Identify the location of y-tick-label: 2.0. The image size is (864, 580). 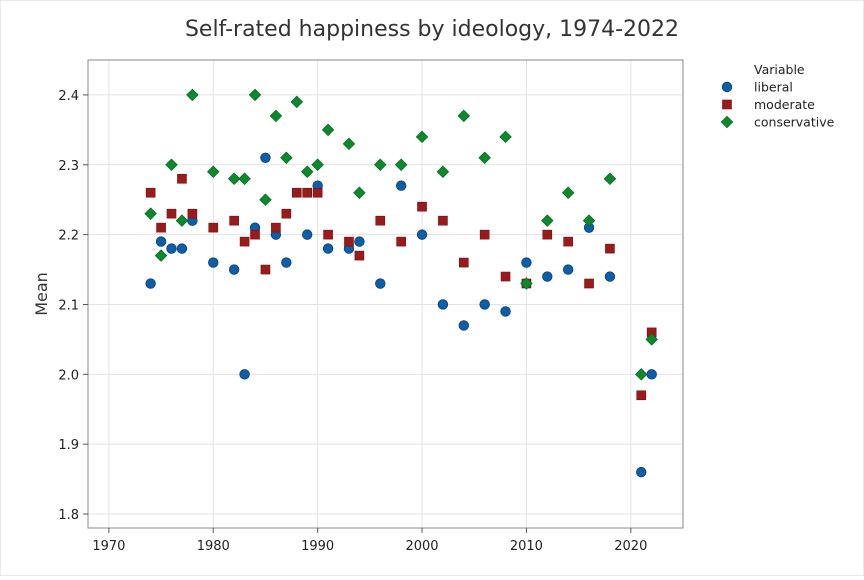
(68, 375).